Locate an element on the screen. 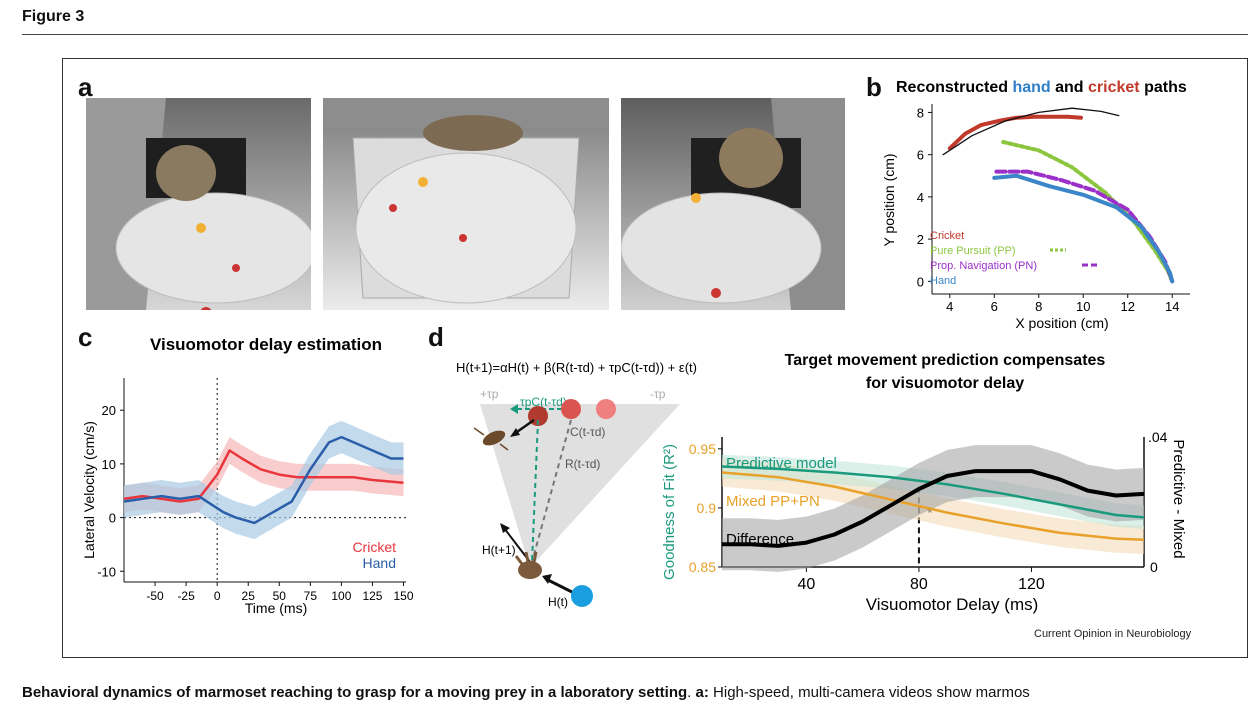  chart-c-legend-cricket: Cricket is located at coordinates (374, 547).